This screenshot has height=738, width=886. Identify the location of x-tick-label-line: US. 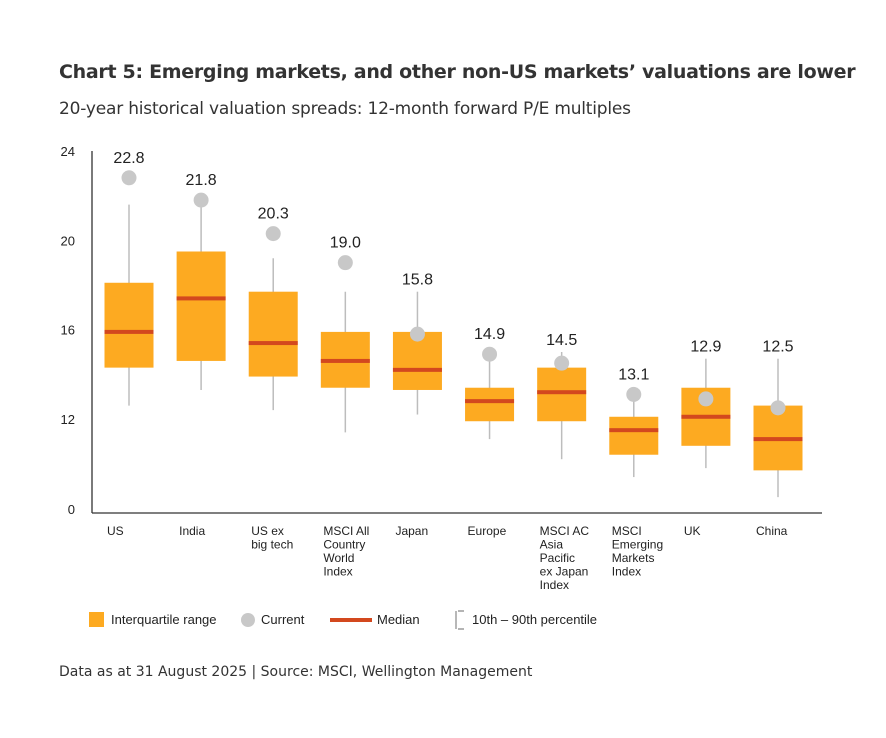
(115, 531).